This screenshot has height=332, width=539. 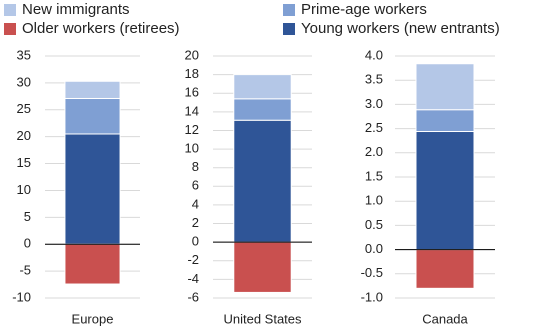 What do you see at coordinates (24, 81) in the screenshot?
I see `y-tick-label: 30` at bounding box center [24, 81].